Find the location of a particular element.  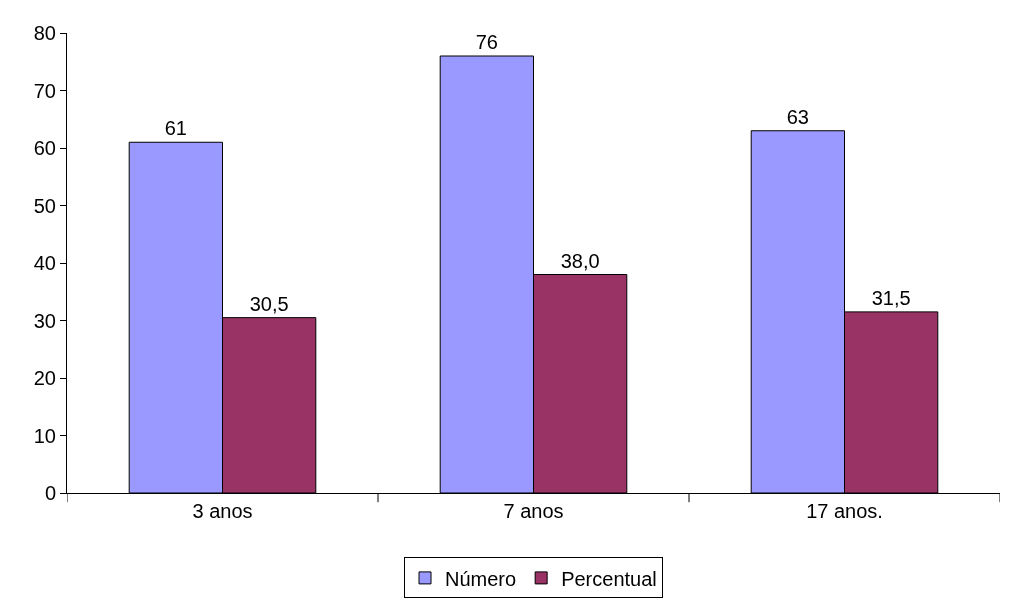

y-tick-label: 20 is located at coordinates (44, 378).